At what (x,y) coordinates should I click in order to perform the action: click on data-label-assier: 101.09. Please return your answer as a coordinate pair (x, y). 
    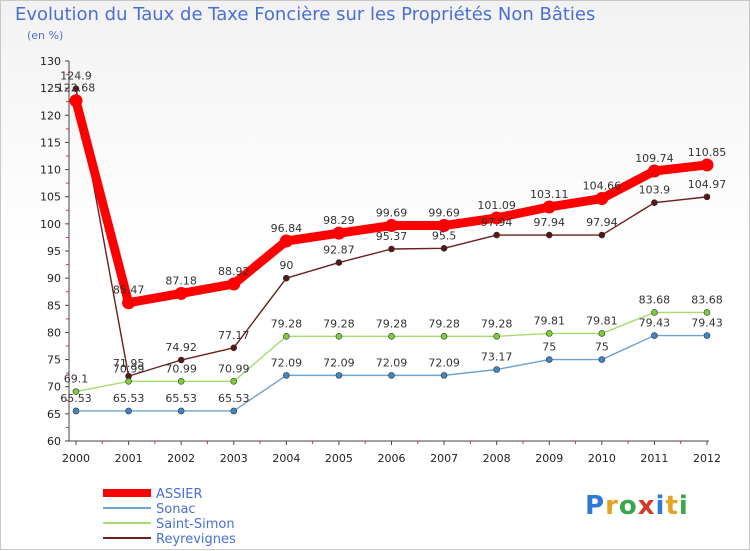
    Looking at the image, I should click on (496, 205).